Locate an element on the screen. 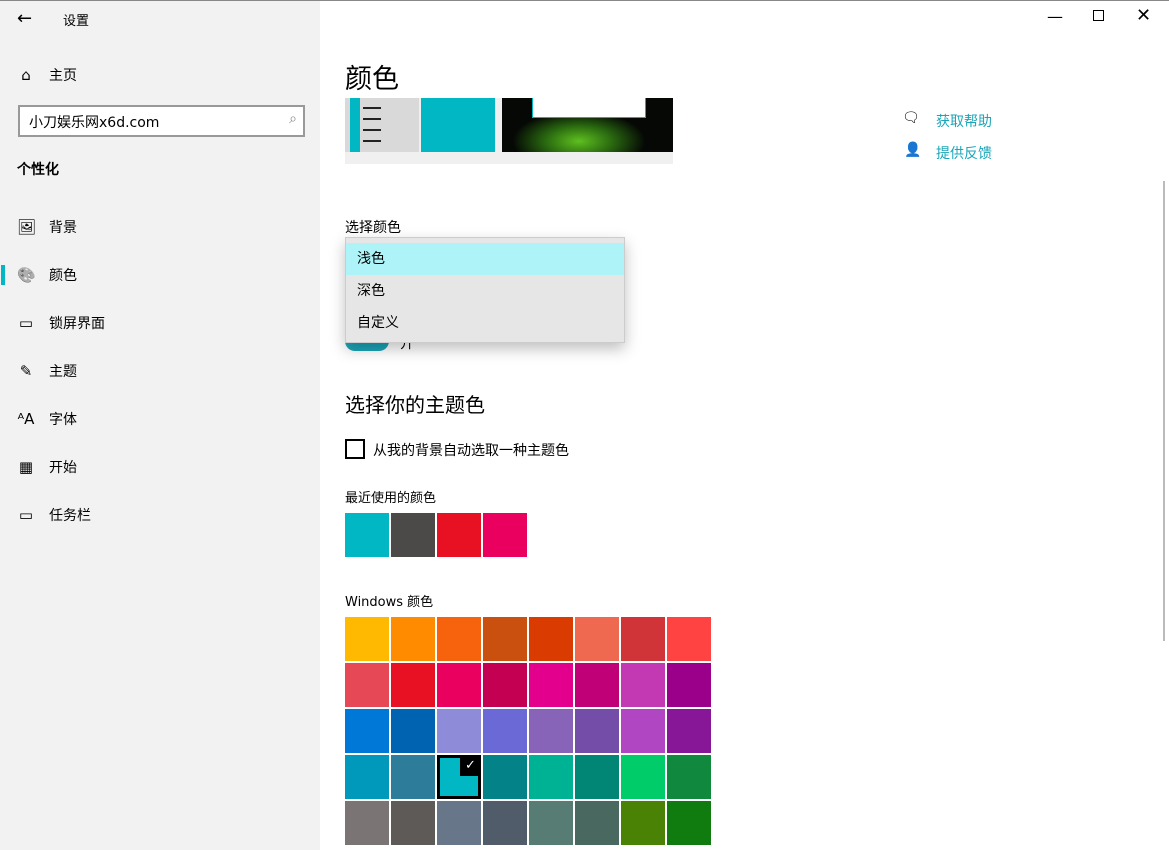 The width and height of the screenshot is (1169, 850). page-title: 颜色 is located at coordinates (372, 79).